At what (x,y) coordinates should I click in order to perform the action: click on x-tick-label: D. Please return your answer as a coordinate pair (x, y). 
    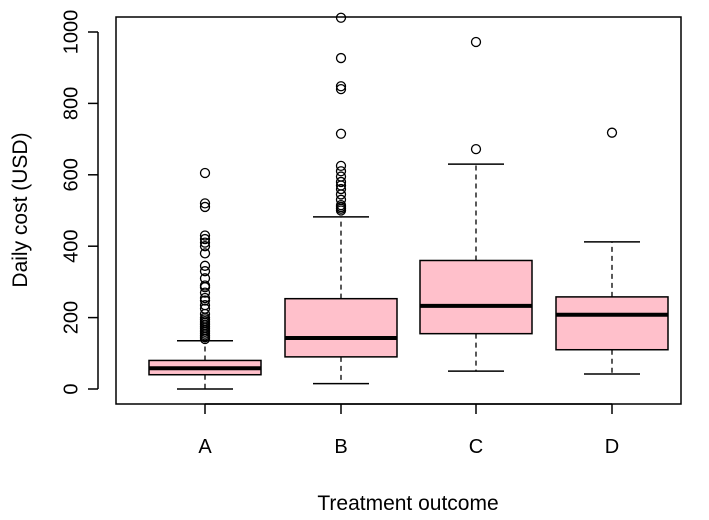
    Looking at the image, I should click on (612, 447).